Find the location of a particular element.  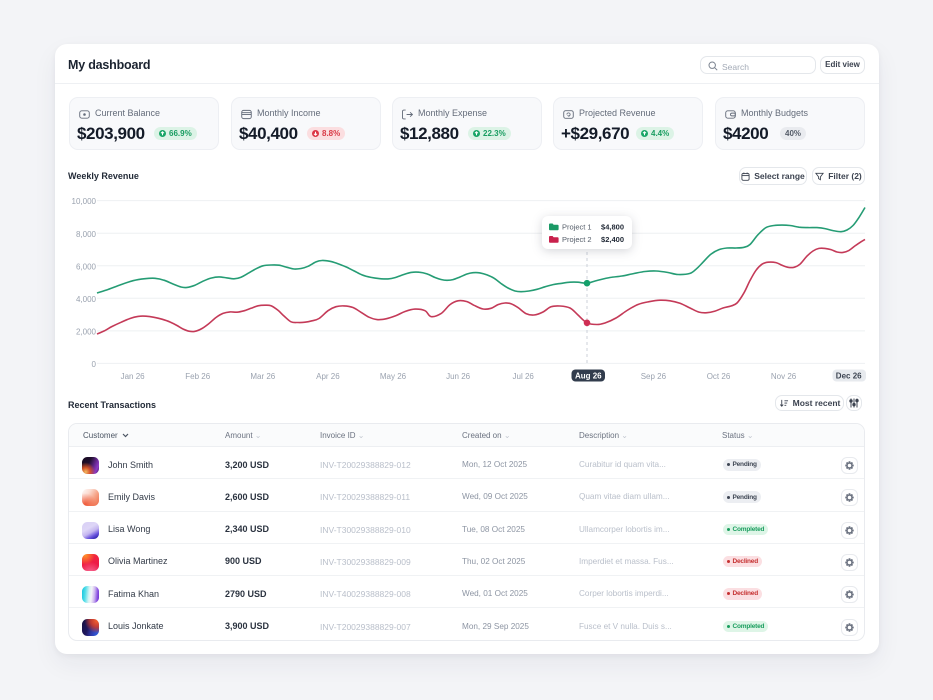

svg-text: May 26 is located at coordinates (393, 376).